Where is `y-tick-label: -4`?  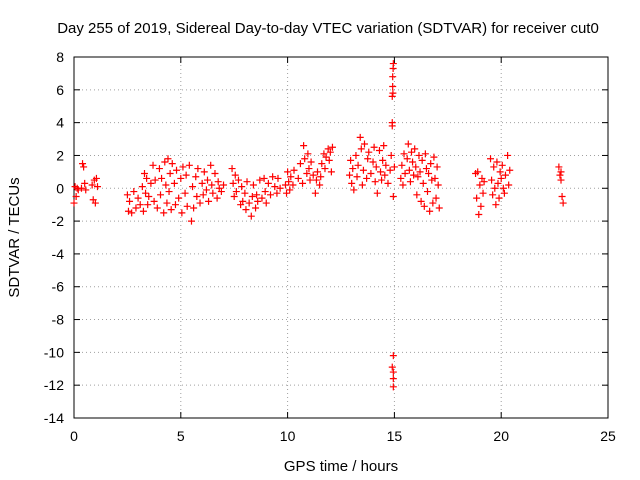
y-tick-label: -4 is located at coordinates (58, 254).